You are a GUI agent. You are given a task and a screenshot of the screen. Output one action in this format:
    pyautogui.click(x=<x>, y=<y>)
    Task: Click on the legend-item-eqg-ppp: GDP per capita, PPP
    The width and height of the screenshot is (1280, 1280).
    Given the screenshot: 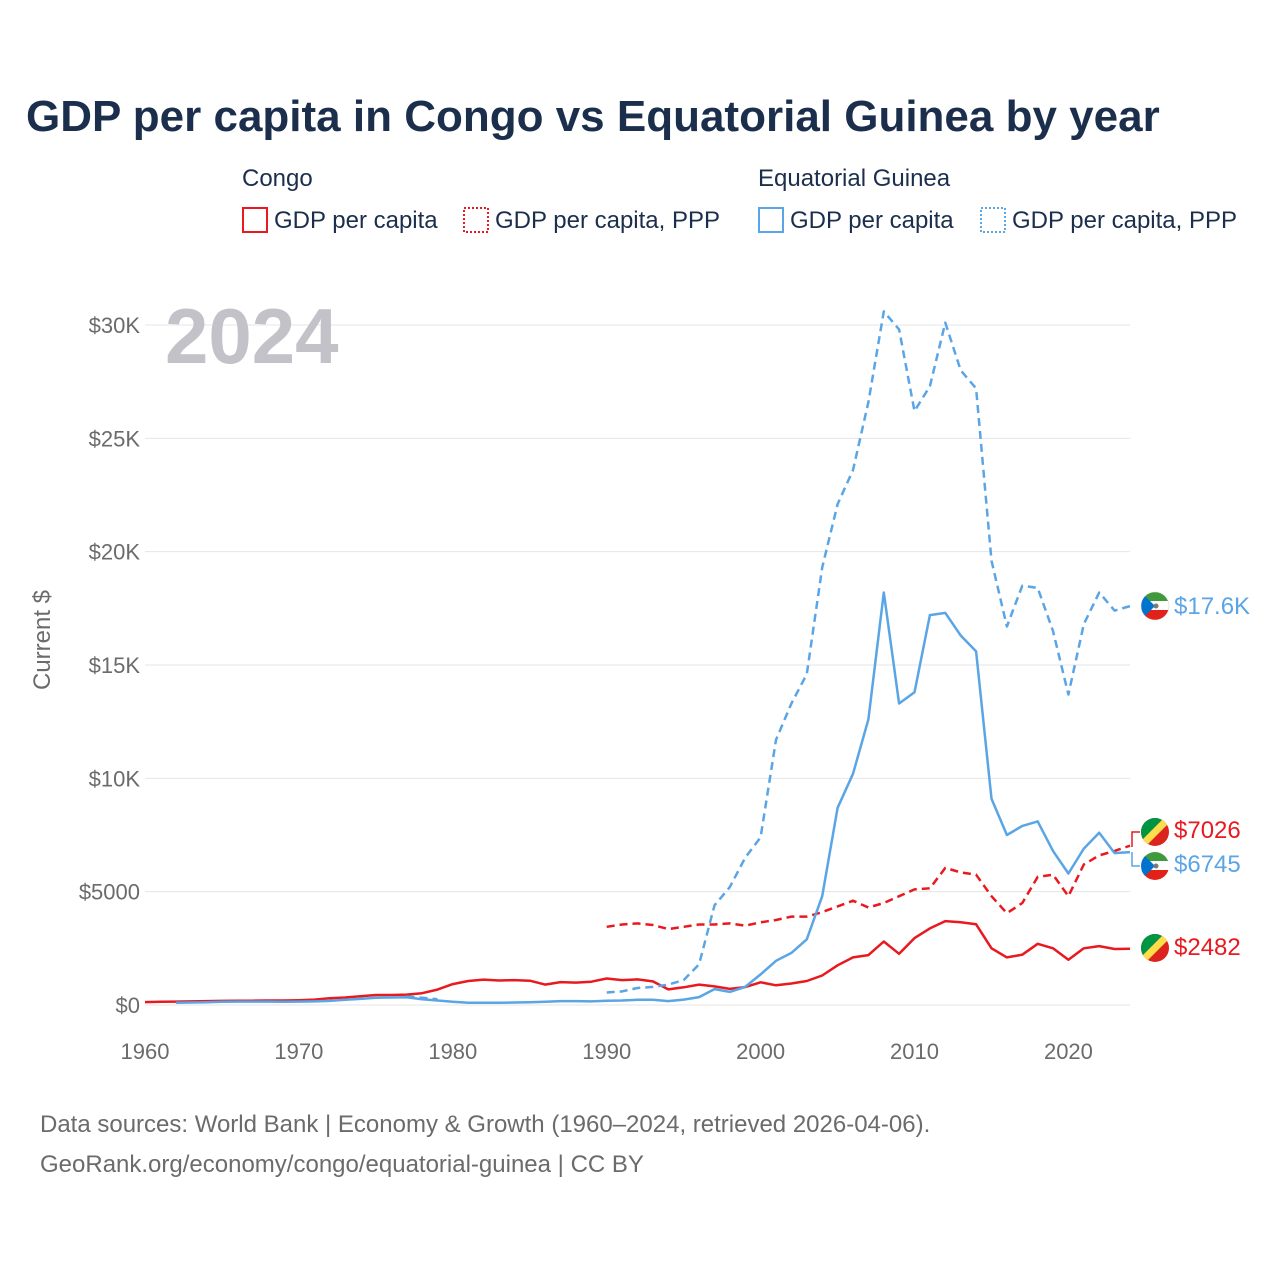 What is the action you would take?
    pyautogui.click(x=1108, y=220)
    